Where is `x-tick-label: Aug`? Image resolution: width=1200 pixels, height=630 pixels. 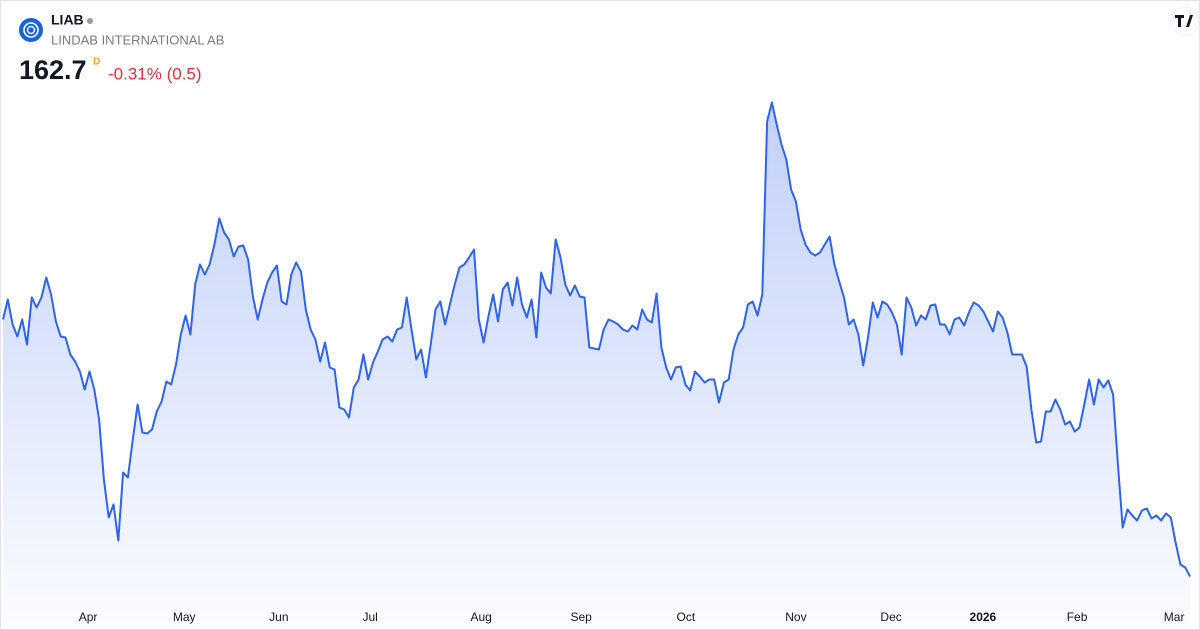
x-tick-label: Aug is located at coordinates (480, 617).